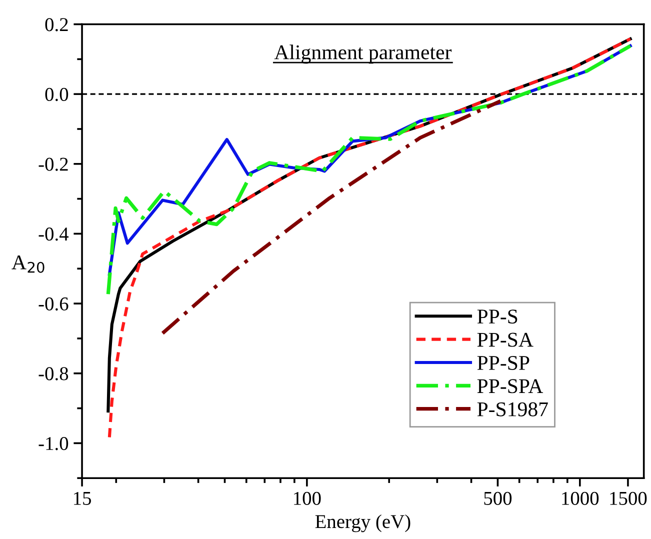 The image size is (651, 539). I want to click on y-tick-label: -0.6, so click(53, 304).